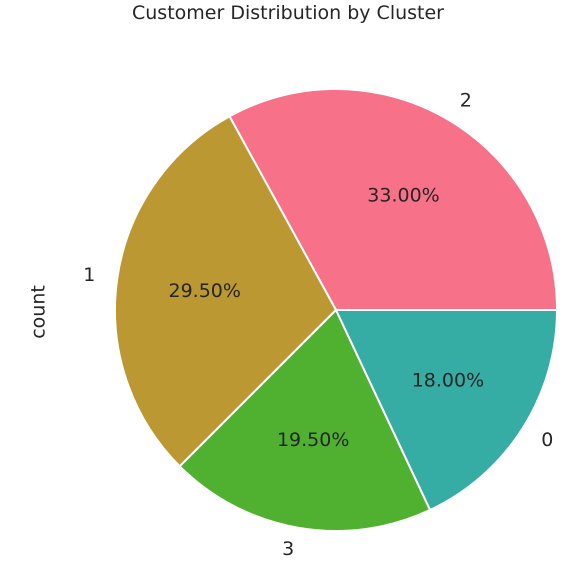 This screenshot has width=576, height=568. I want to click on y-axis-label: count, so click(39, 312).